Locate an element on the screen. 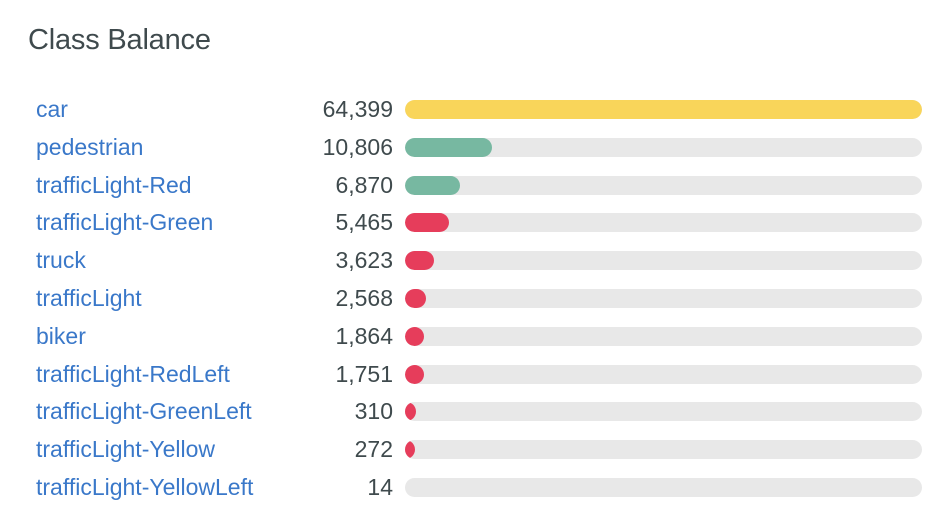  class-count: 272 is located at coordinates (373, 449).